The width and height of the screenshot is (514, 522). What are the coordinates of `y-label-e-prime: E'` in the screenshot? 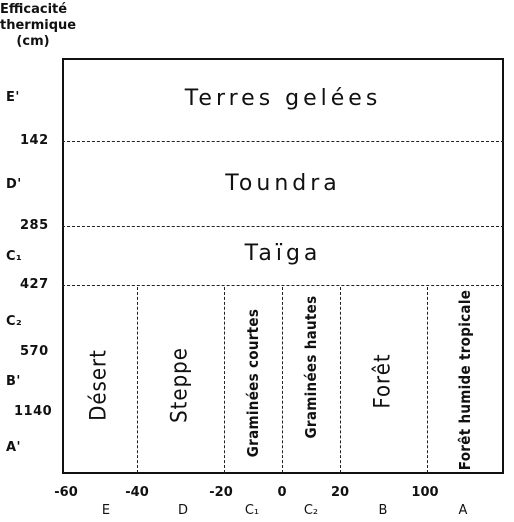 It's located at (13, 97).